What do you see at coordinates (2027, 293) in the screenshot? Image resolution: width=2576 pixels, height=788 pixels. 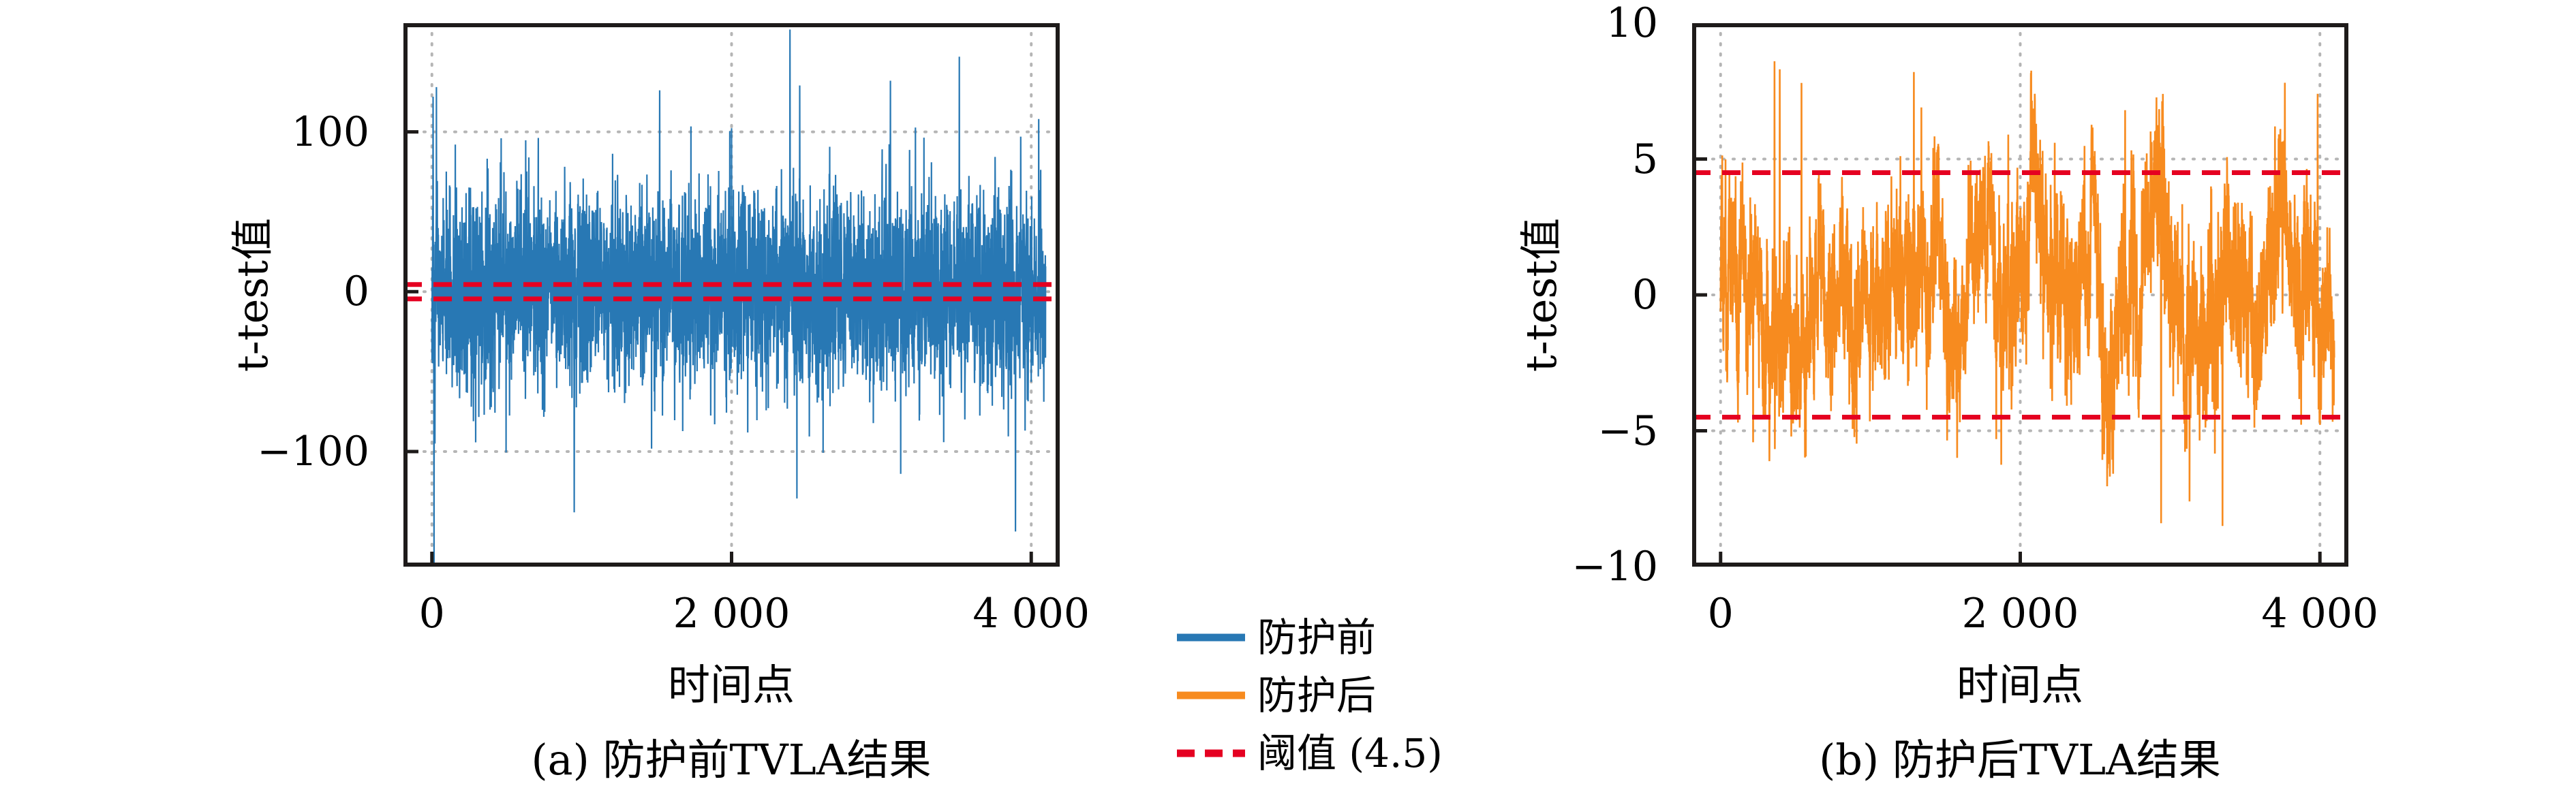 I see `signal-trace-after` at bounding box center [2027, 293].